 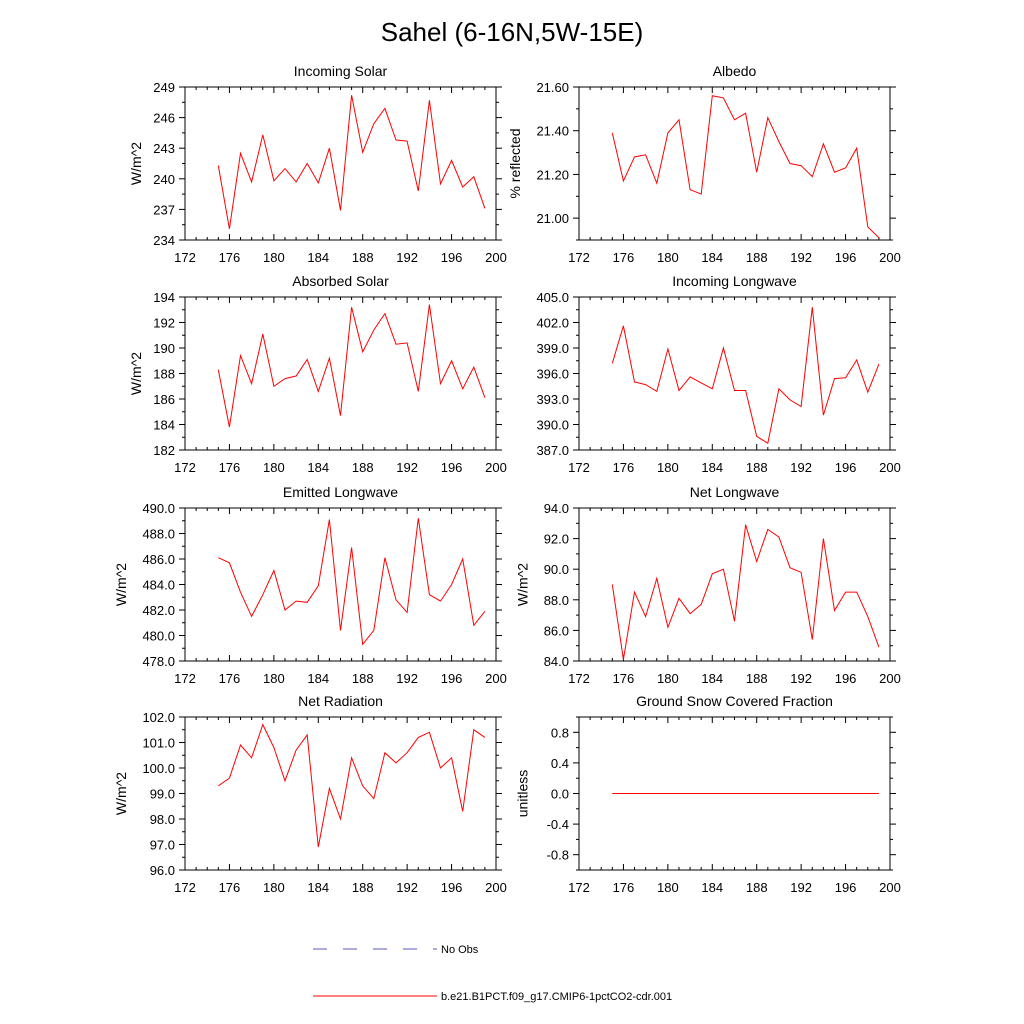 I want to click on panel-absorbed-solar-xtick-label: 192, so click(x=407, y=467).